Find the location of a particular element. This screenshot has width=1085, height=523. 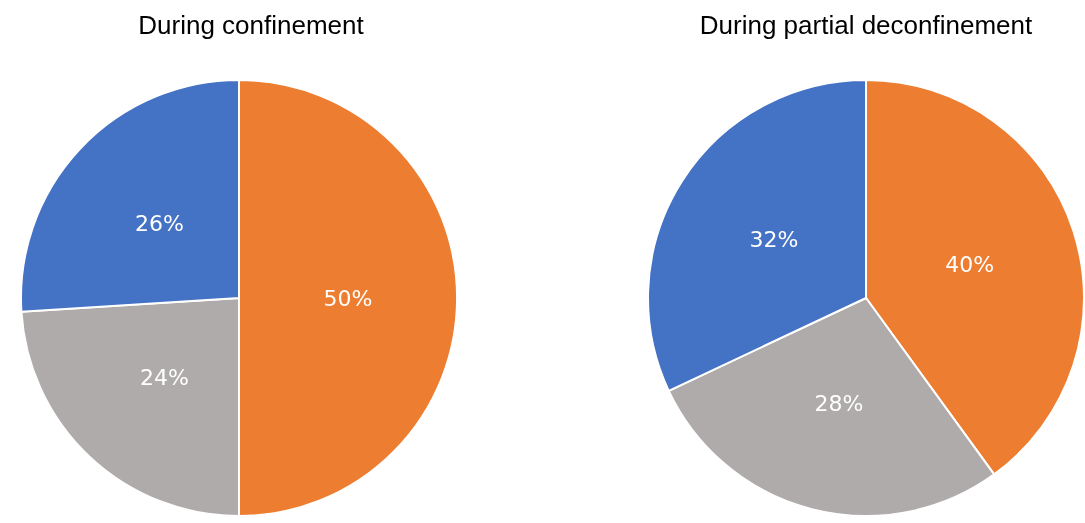

data-label: 24% is located at coordinates (164, 377).